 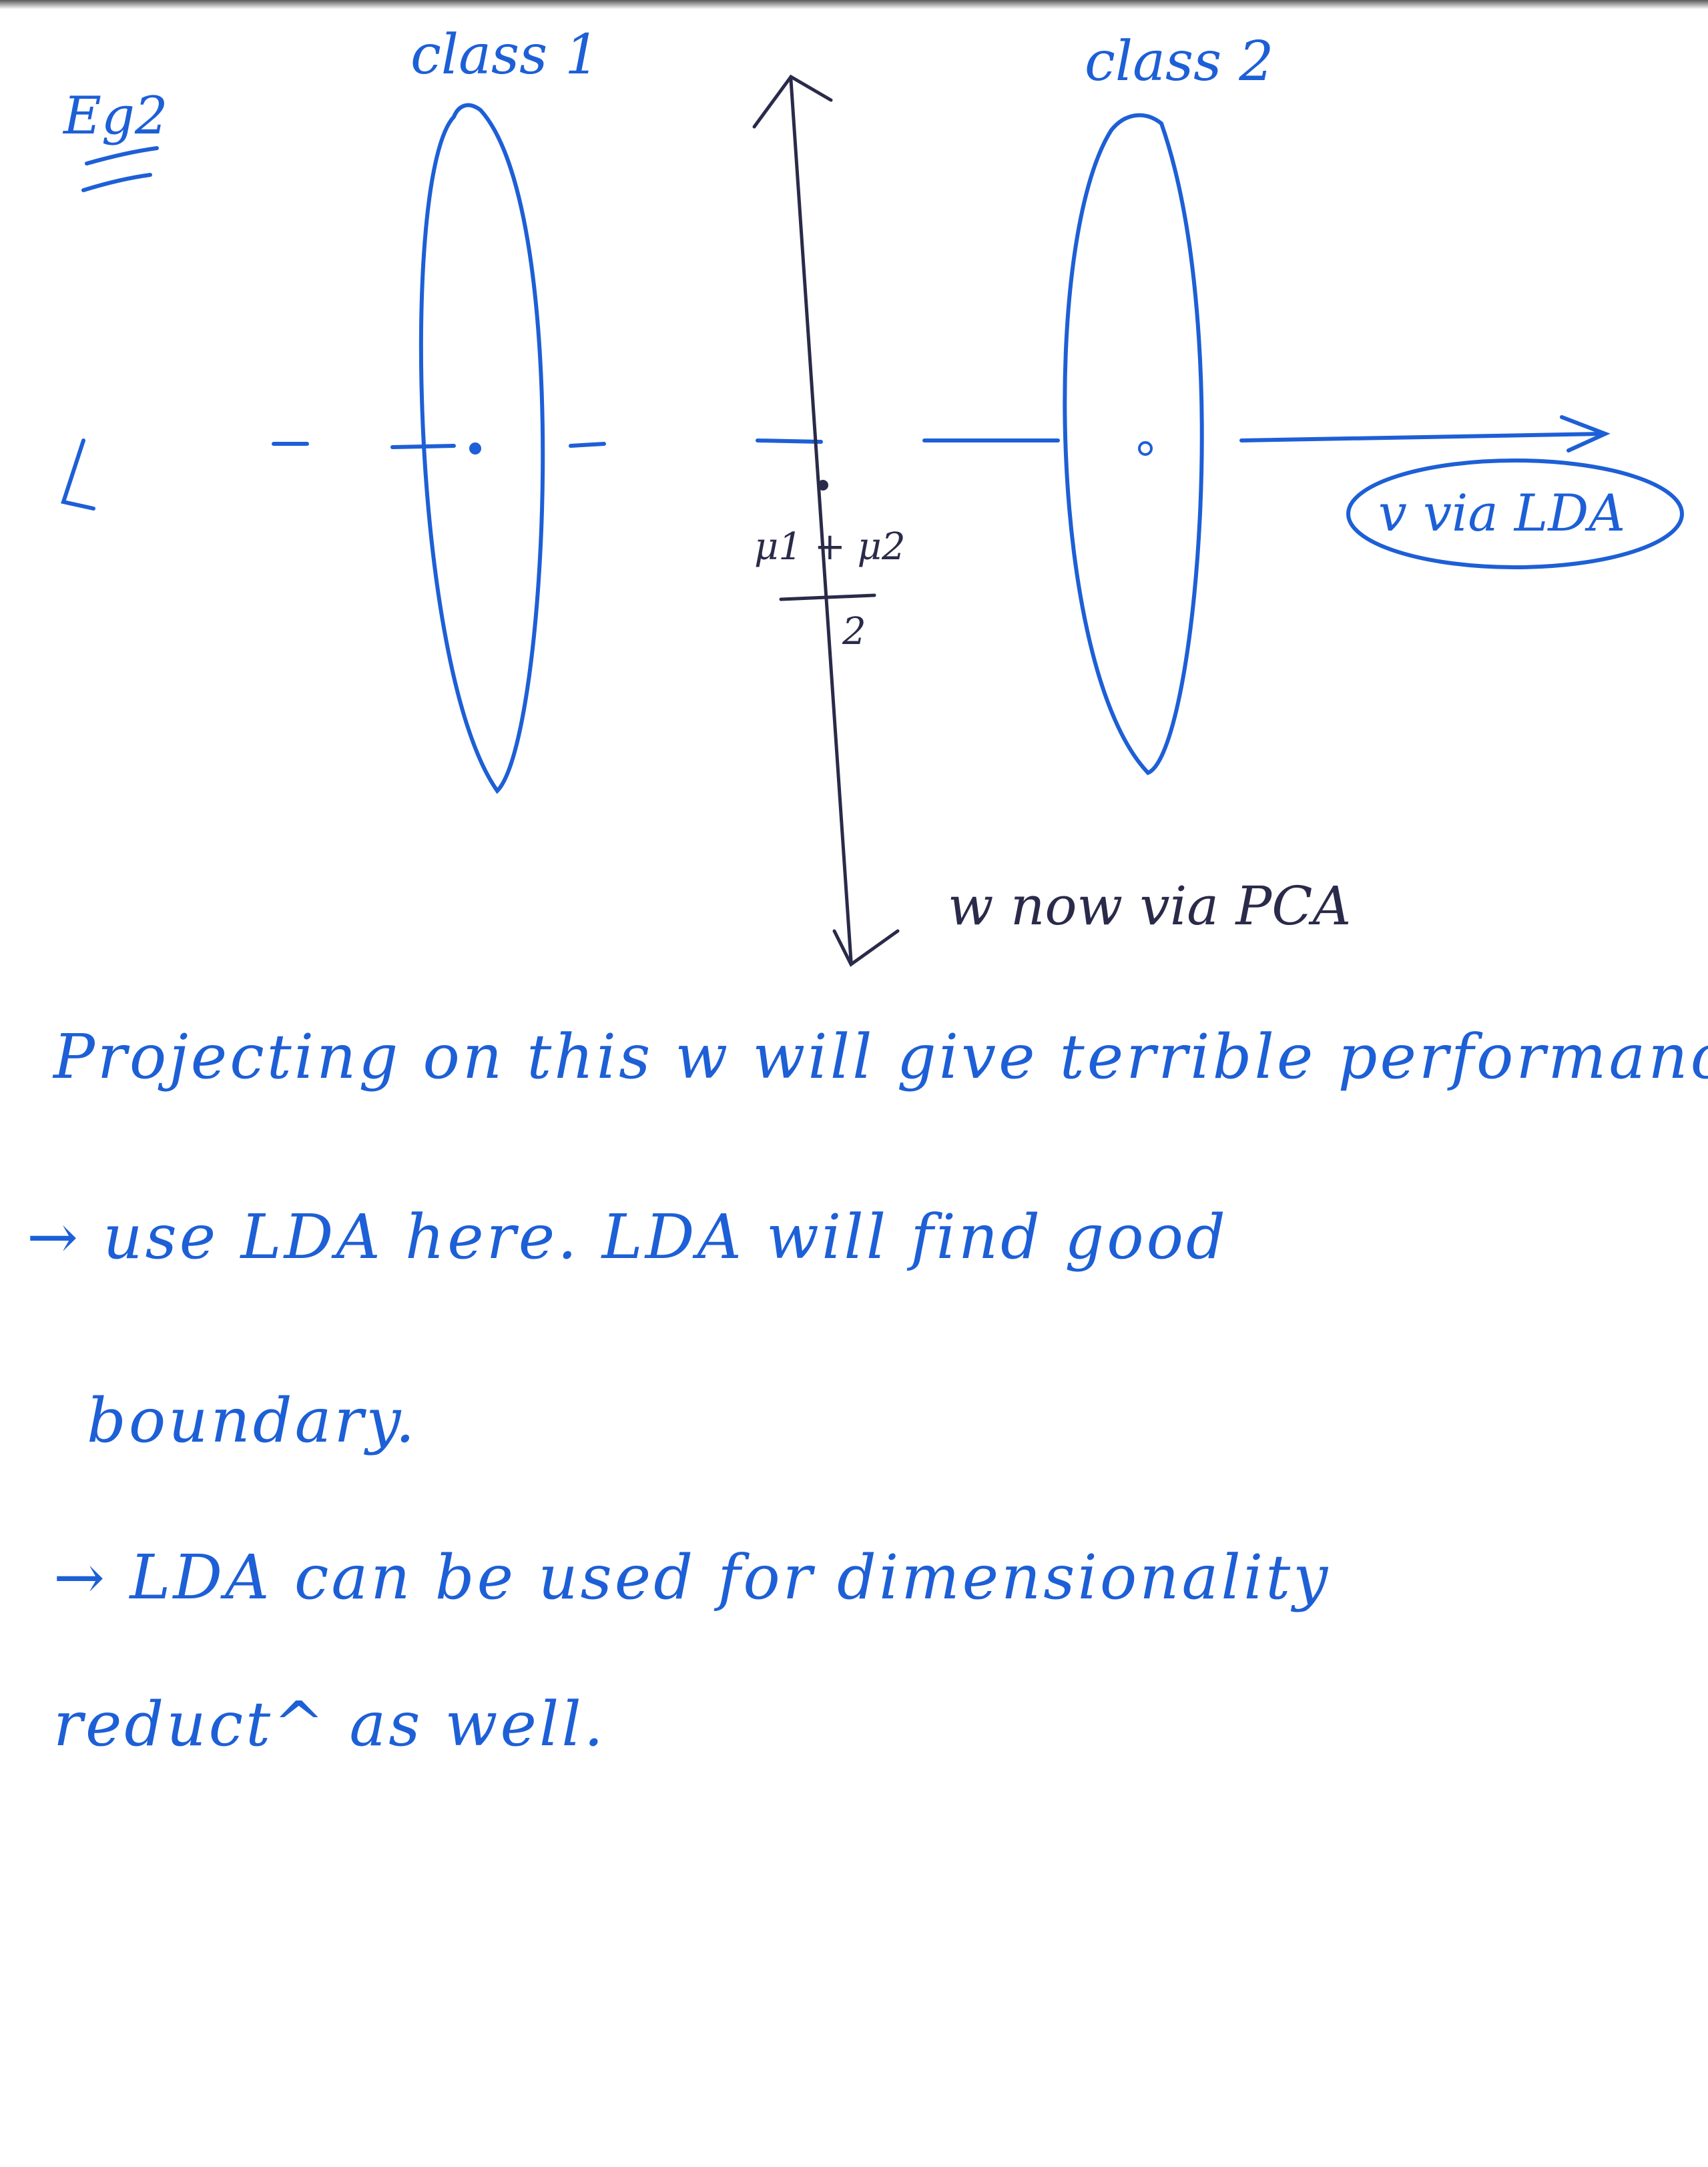 I want to click on lda-direction-label: v via LDA, so click(x=1501, y=513).